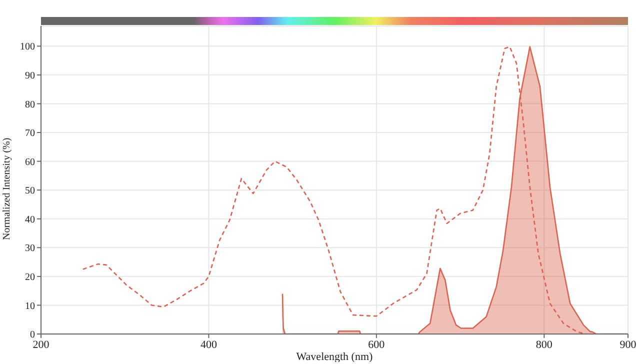 The image size is (640, 364). Describe the element at coordinates (30, 191) in the screenshot. I see `y-tick-label: 50` at that location.